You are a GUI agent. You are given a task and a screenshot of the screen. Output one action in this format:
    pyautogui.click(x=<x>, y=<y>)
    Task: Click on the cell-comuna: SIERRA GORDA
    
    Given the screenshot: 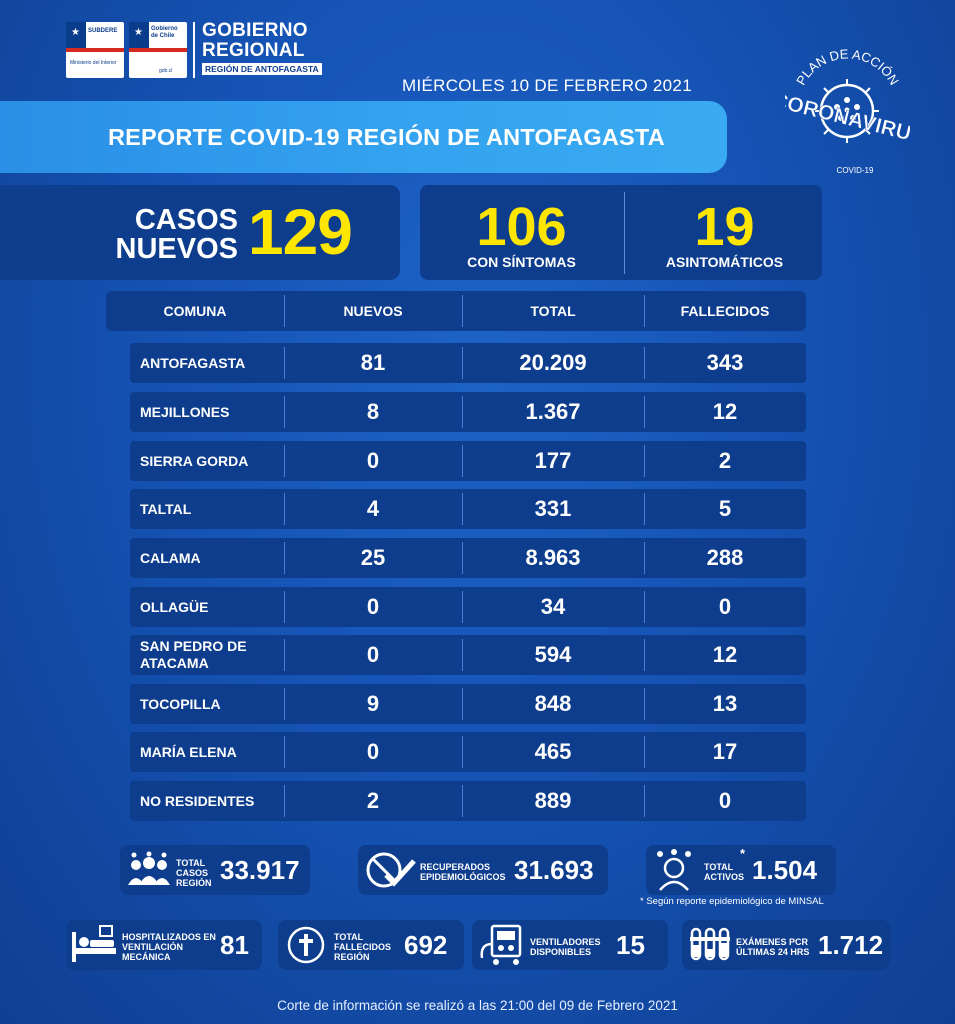 What is the action you would take?
    pyautogui.click(x=194, y=460)
    